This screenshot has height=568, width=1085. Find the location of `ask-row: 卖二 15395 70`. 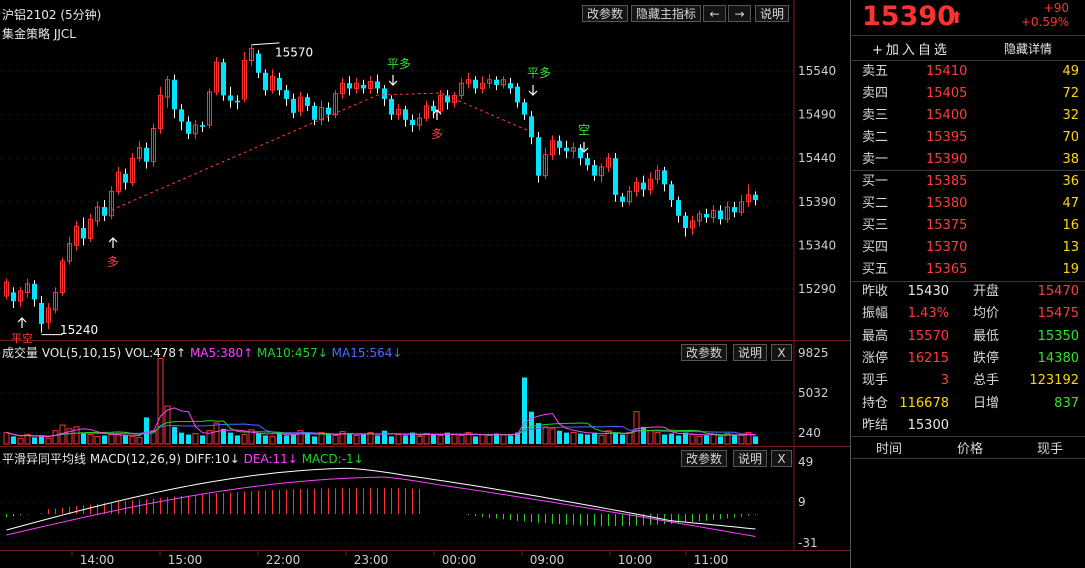

ask-row: 卖二 15395 70 is located at coordinates (968, 138).